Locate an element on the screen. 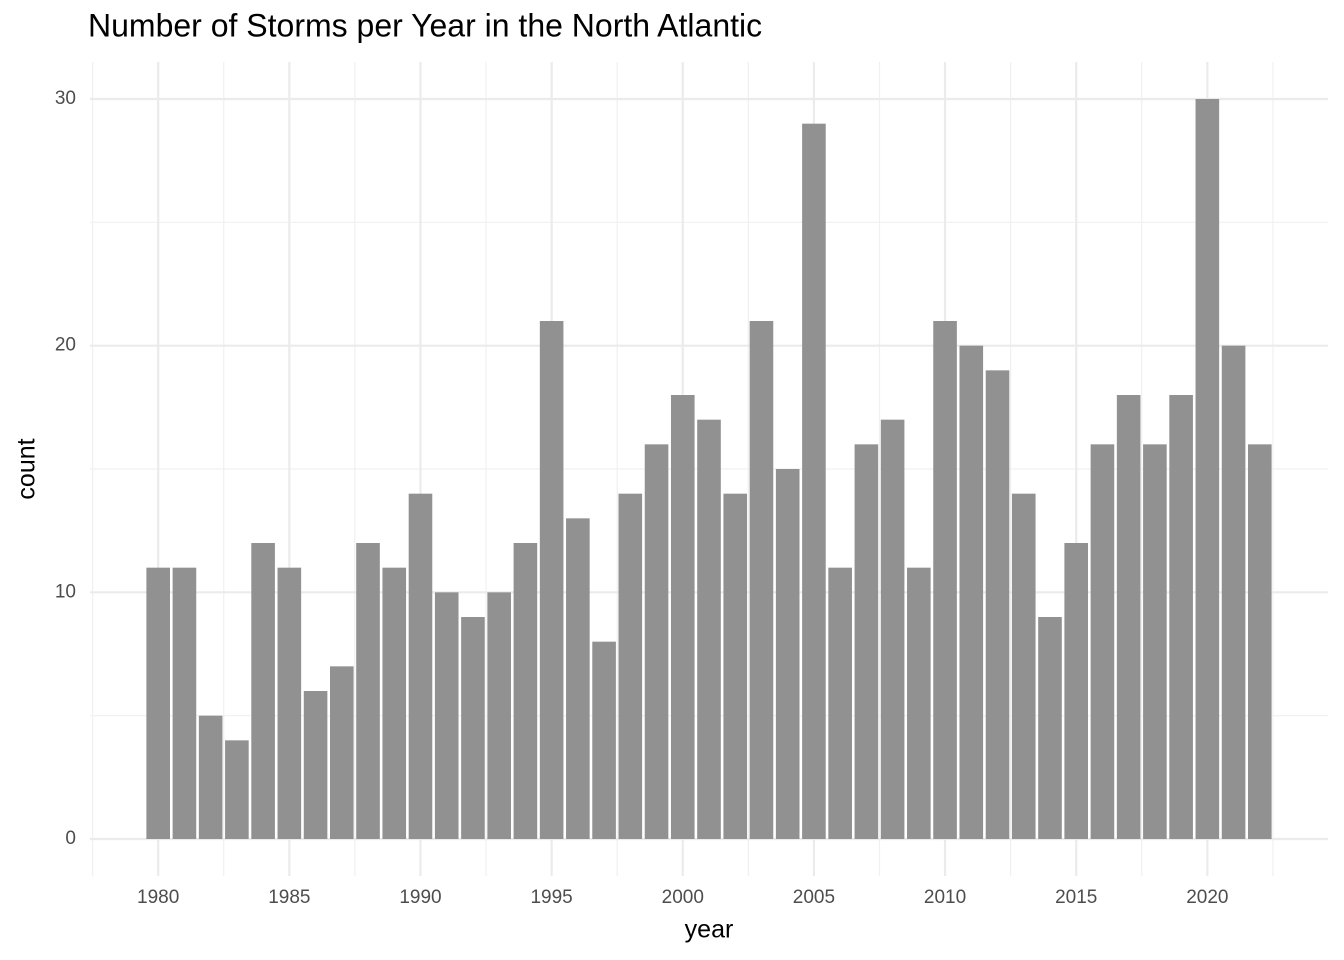  x-tick-label: 1990 is located at coordinates (420, 897).